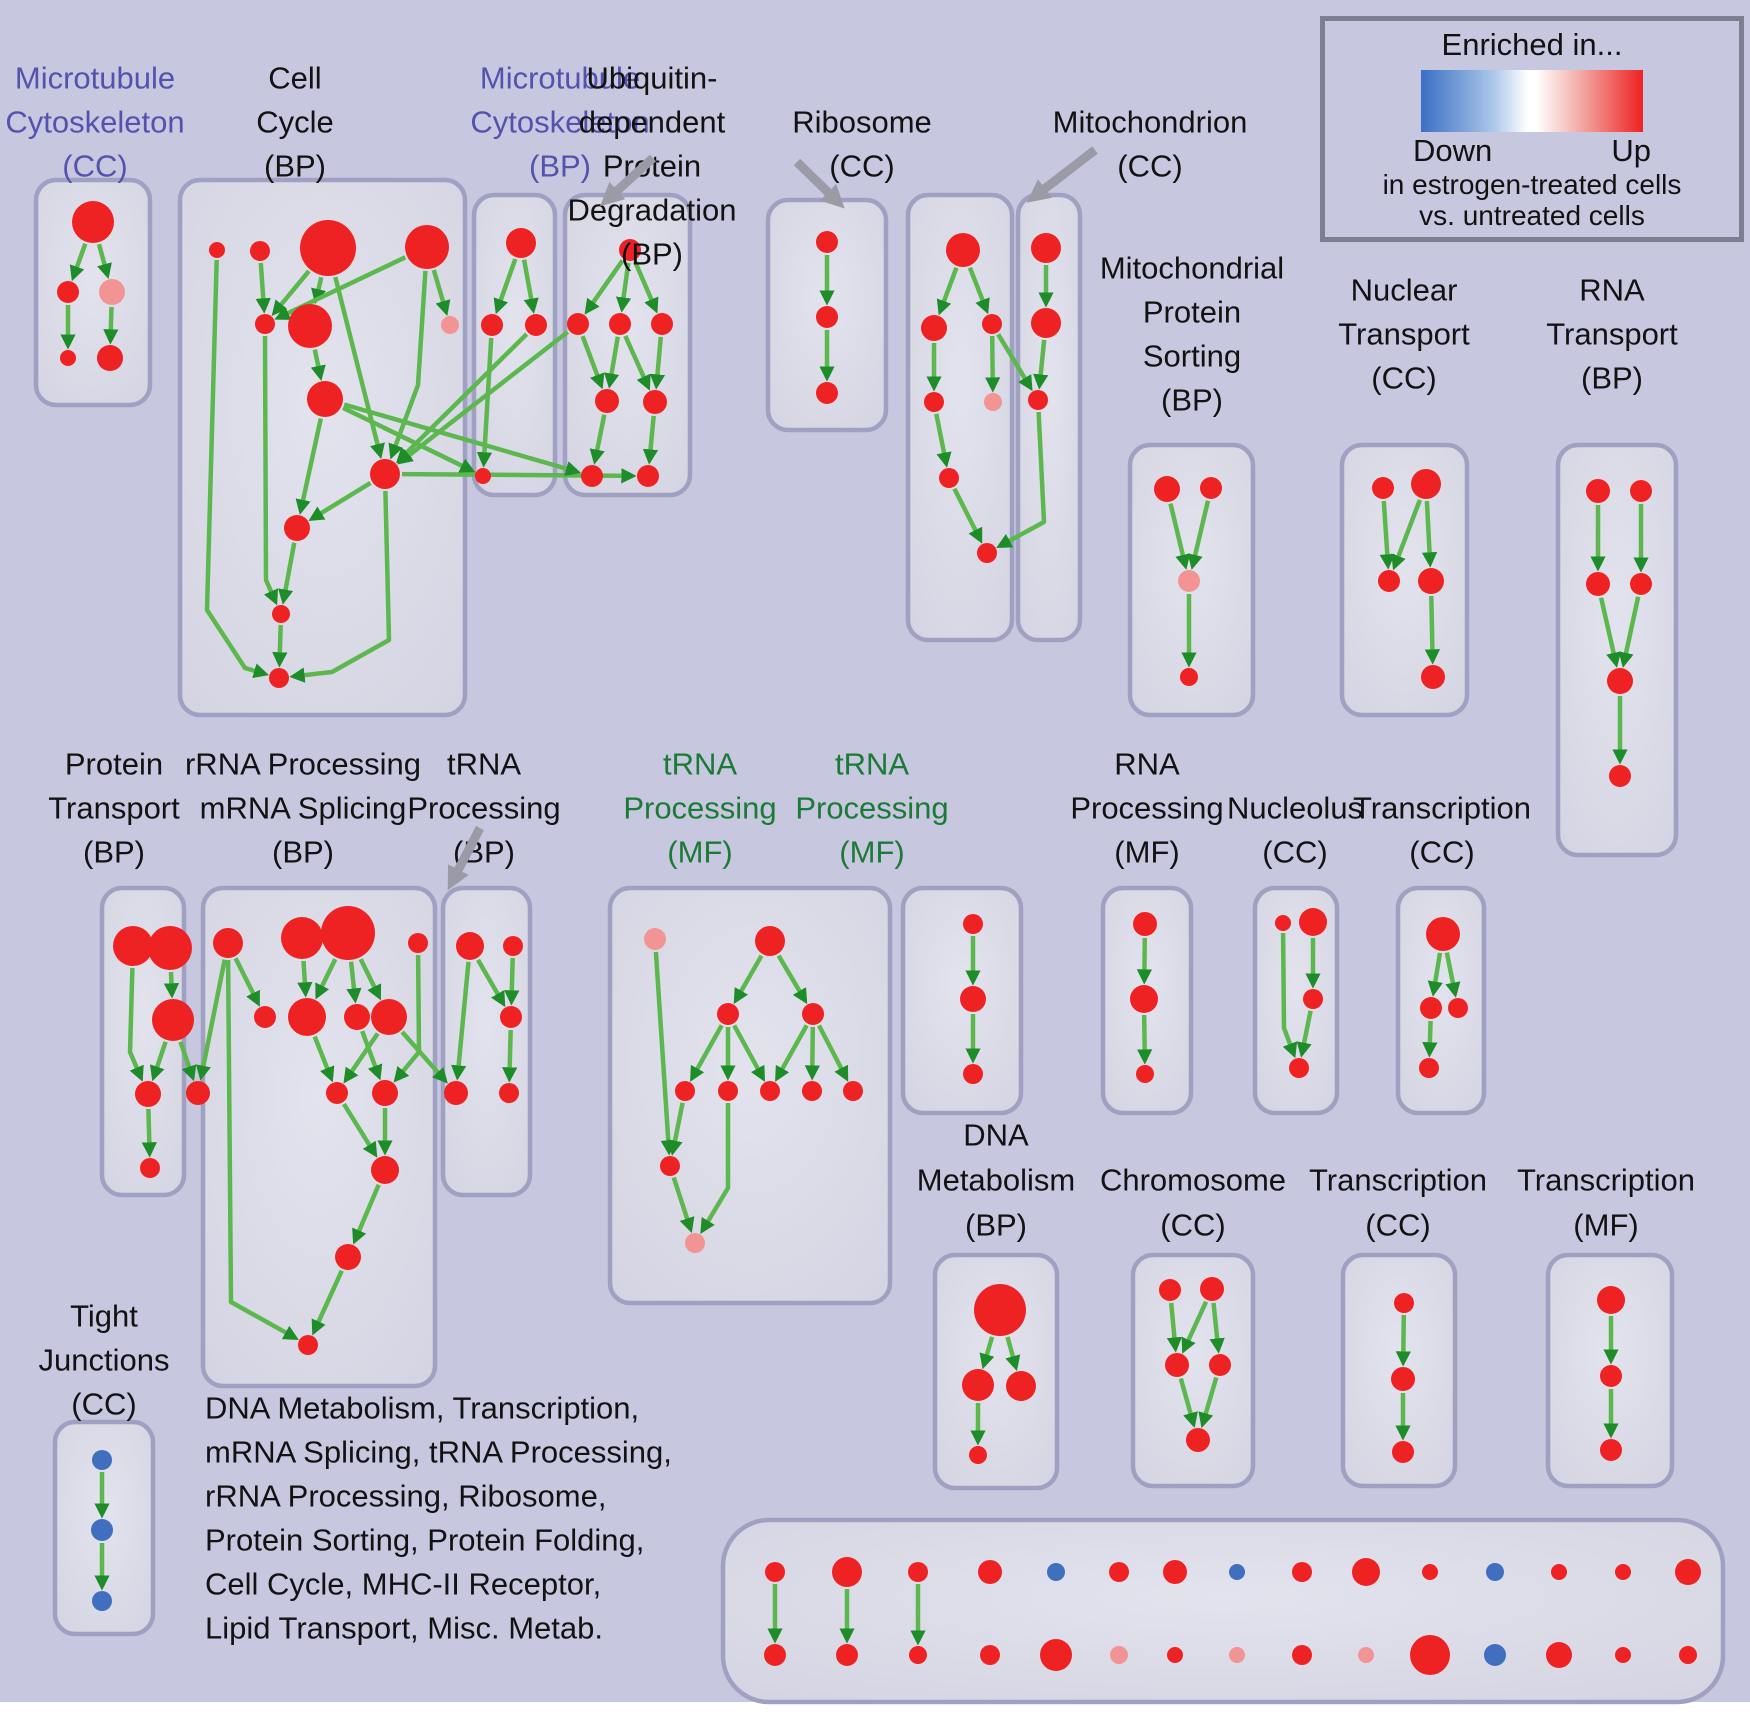  Describe the element at coordinates (302, 938) in the screenshot. I see `gene-set-node-g2` at that location.